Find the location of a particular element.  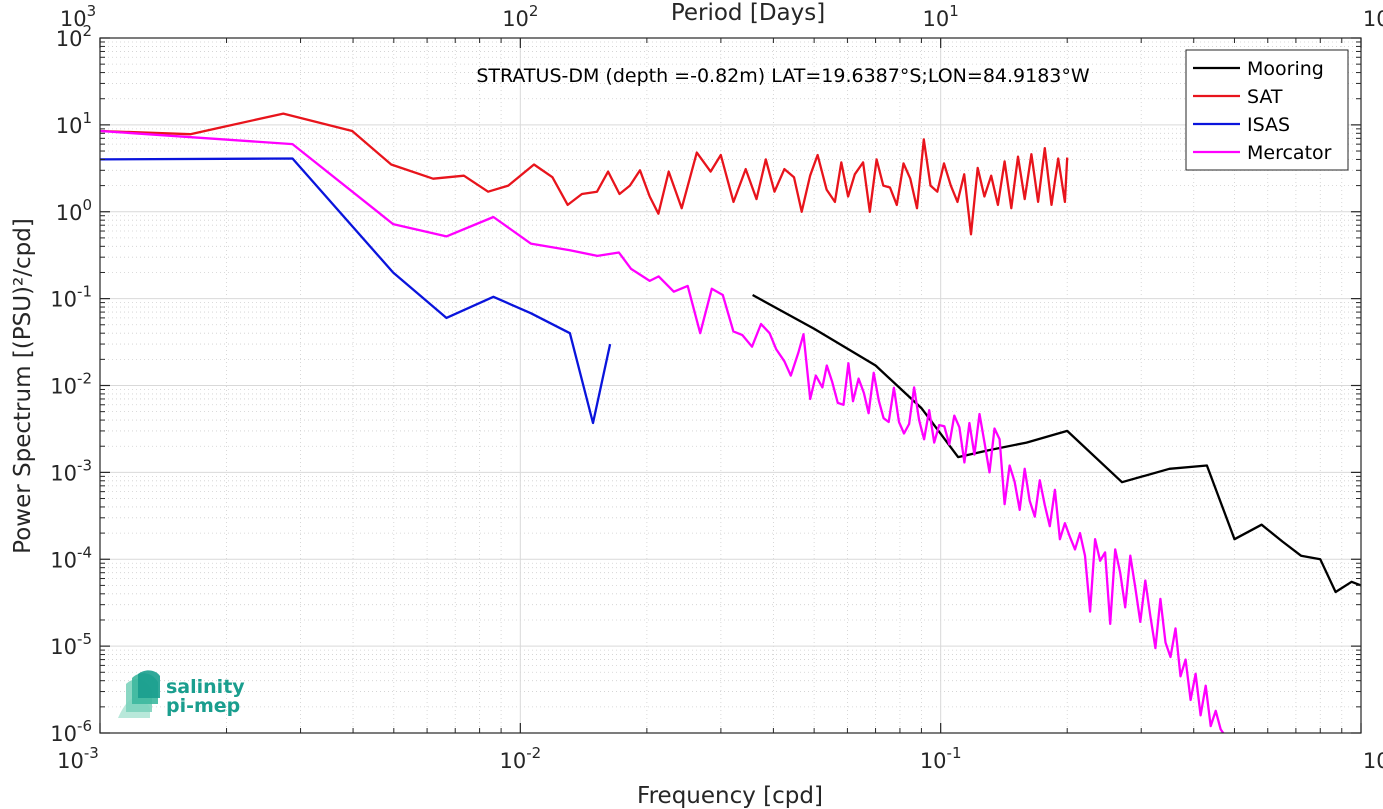

series-line-isas is located at coordinates (355, 291).